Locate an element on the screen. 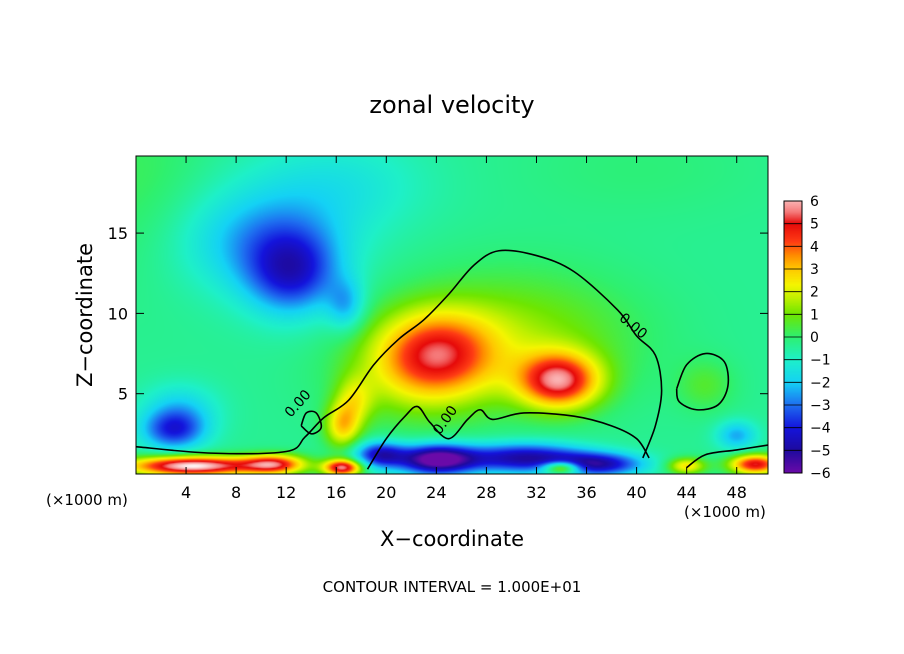 The image size is (904, 654). x-axis-label: X−coordinate is located at coordinates (452, 539).